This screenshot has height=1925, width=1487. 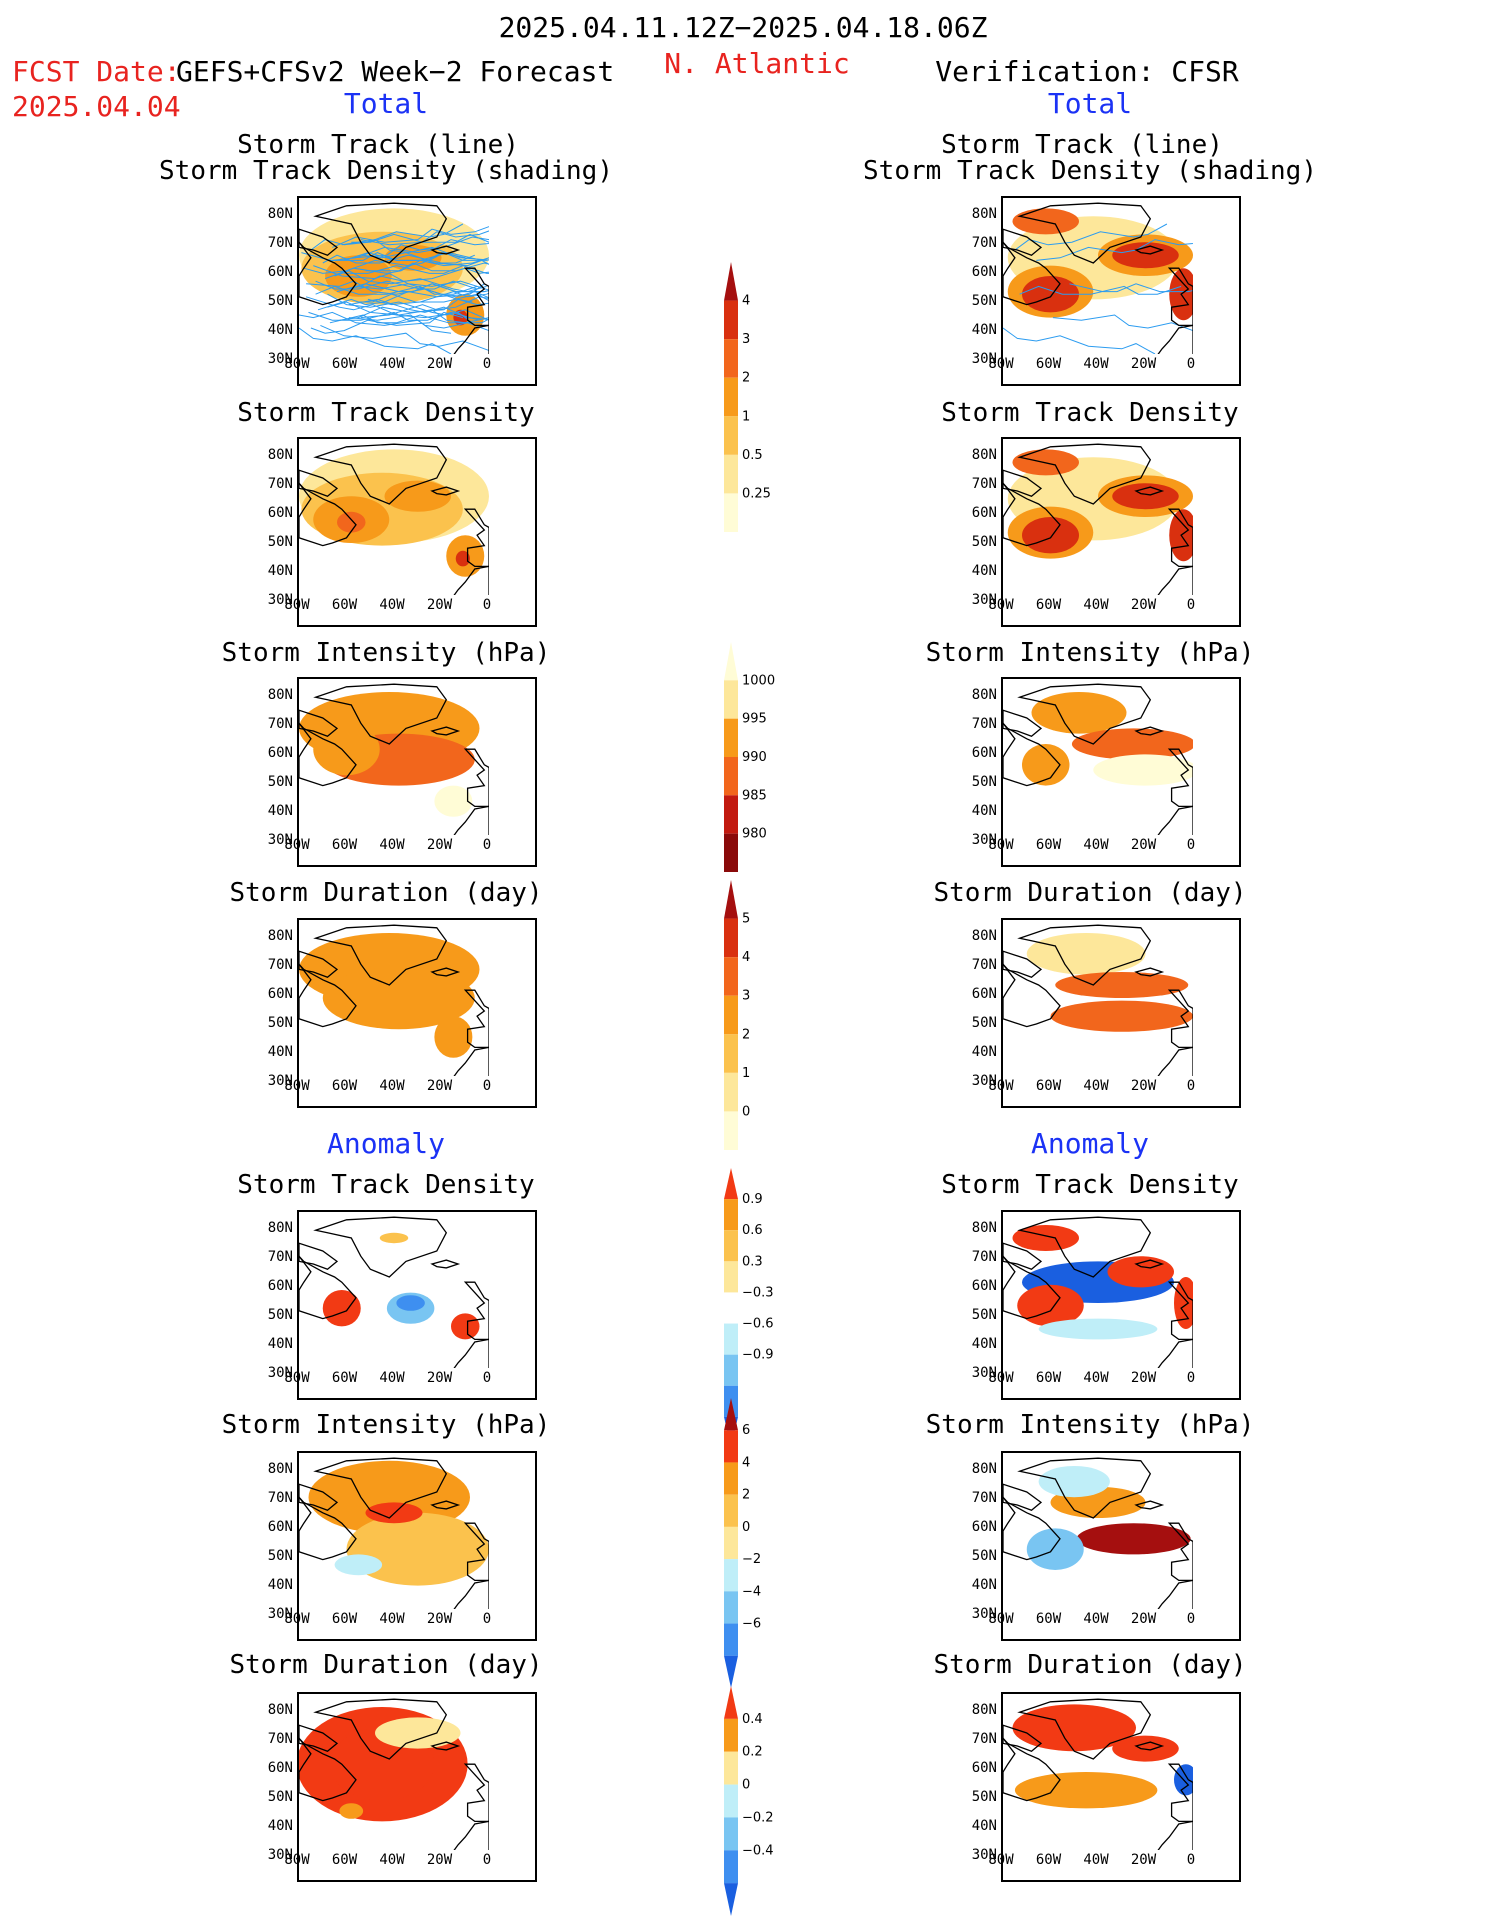 I want to click on colorbar-label: −0.3, so click(x=758, y=1292).